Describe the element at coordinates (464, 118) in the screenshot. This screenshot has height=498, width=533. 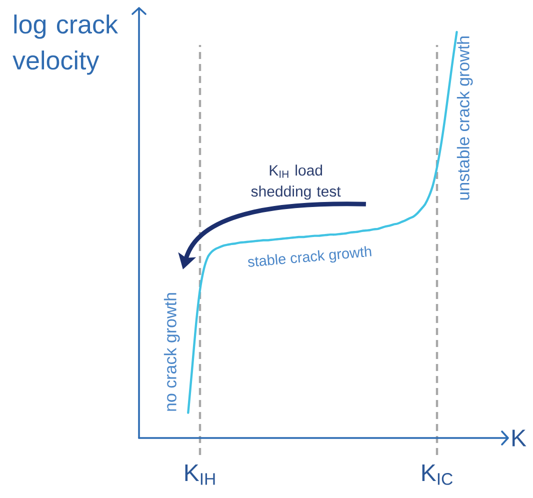
I see `annotation: unstable crack growth` at that location.